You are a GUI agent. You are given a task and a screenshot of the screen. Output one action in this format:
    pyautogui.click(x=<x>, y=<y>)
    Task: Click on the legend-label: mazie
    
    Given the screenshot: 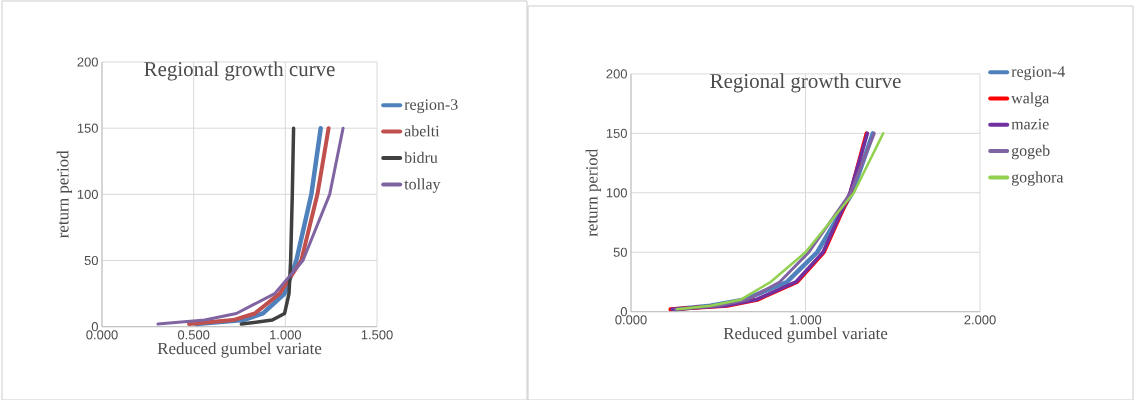 What is the action you would take?
    pyautogui.click(x=1030, y=124)
    